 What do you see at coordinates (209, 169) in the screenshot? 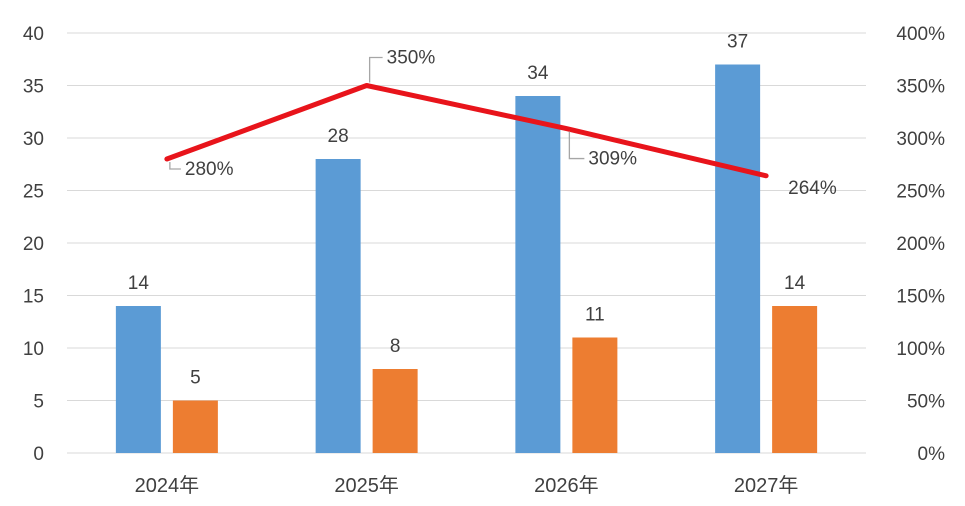
I see `line-value-label: 280%` at bounding box center [209, 169].